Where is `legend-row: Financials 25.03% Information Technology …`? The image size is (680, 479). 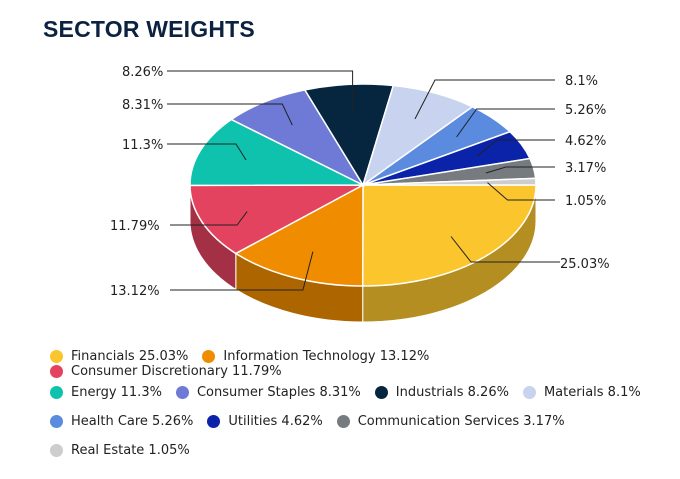
legend-row: Financials 25.03% Information Technology … is located at coordinates (365, 364).